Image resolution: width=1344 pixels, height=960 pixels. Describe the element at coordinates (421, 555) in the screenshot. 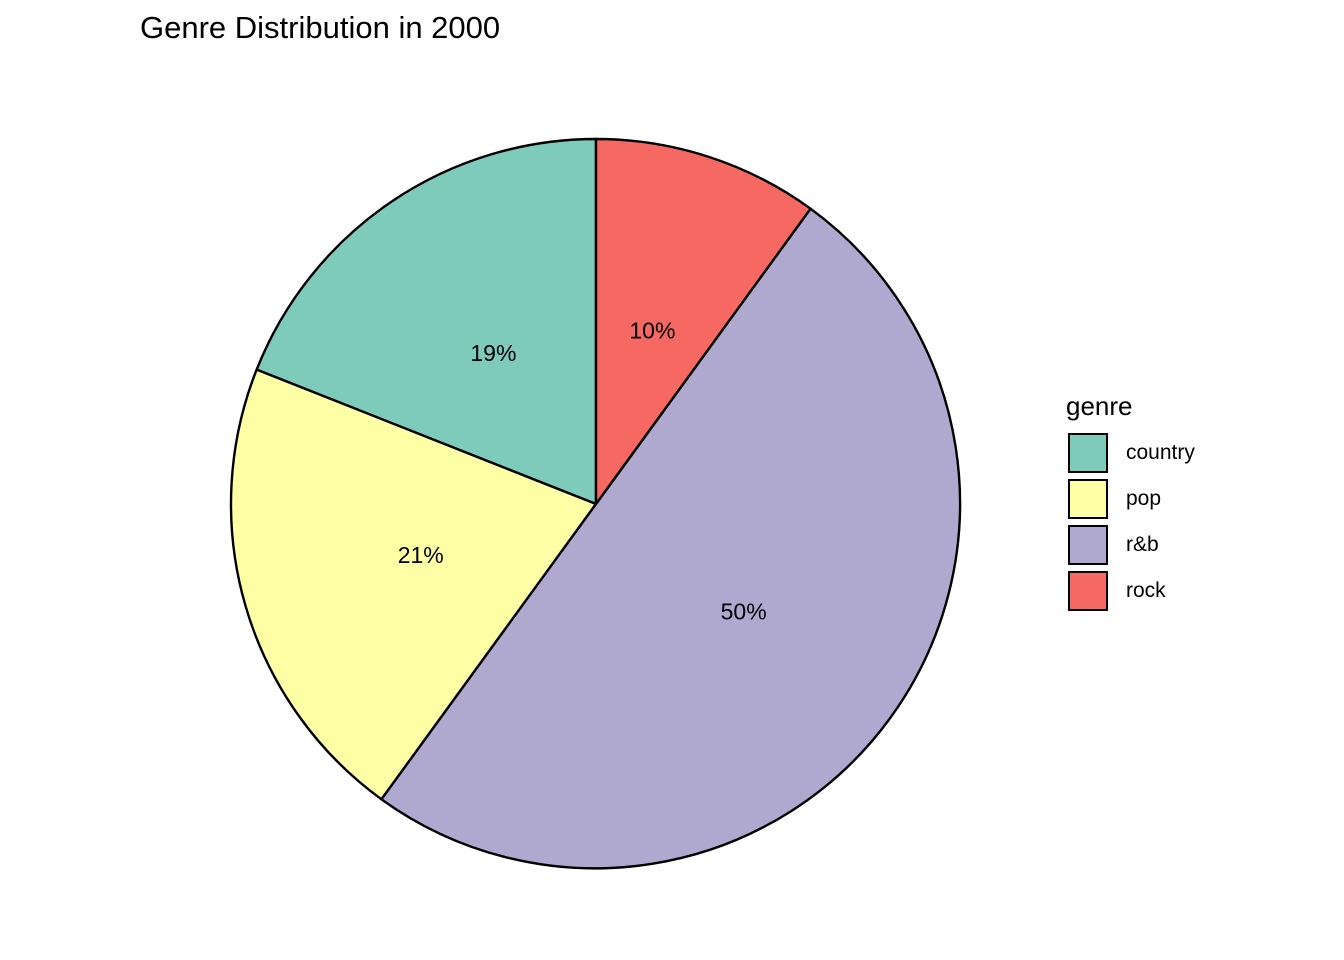

I see `slice-label-pop: 21%` at that location.